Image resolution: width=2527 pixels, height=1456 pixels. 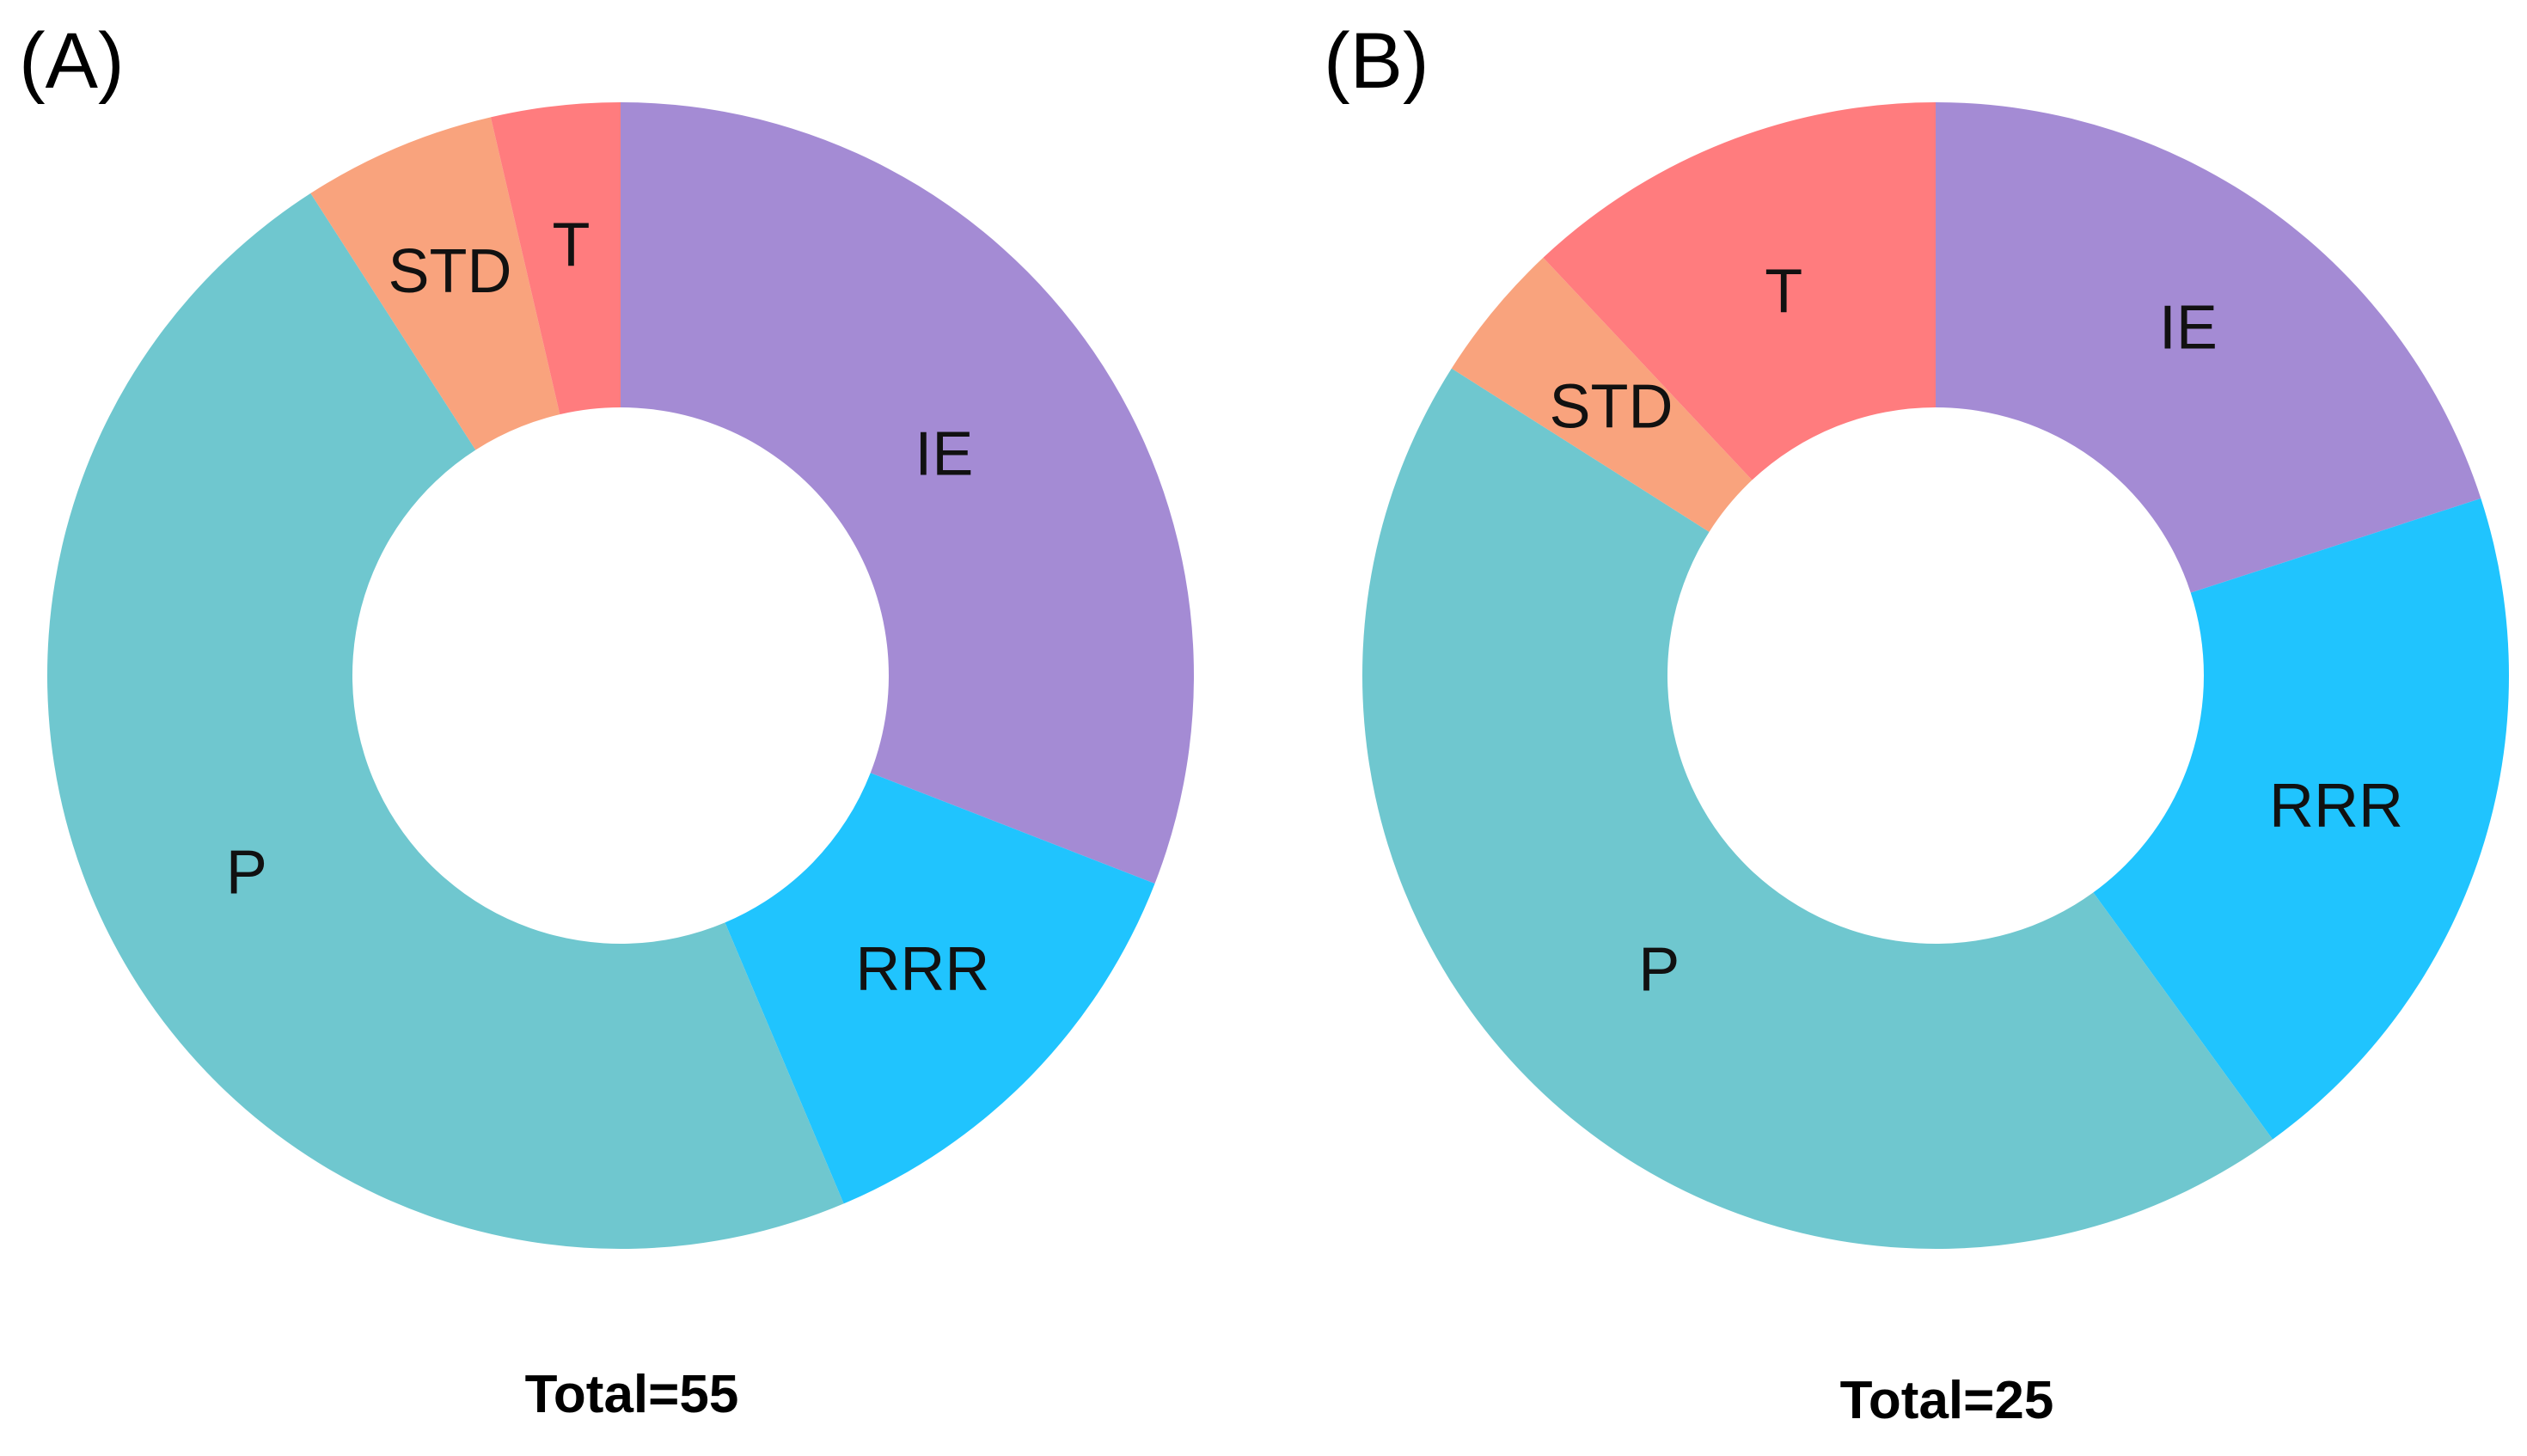 I want to click on total-label-b: Total=25, so click(x=1947, y=1401).